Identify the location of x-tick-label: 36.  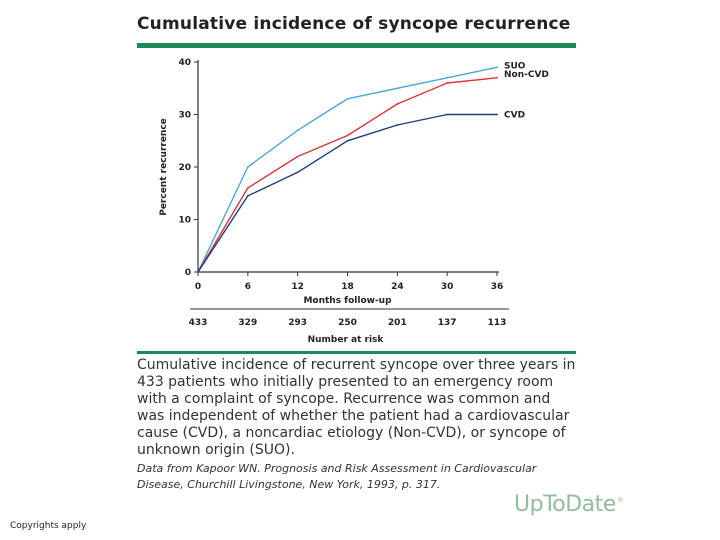
(497, 287).